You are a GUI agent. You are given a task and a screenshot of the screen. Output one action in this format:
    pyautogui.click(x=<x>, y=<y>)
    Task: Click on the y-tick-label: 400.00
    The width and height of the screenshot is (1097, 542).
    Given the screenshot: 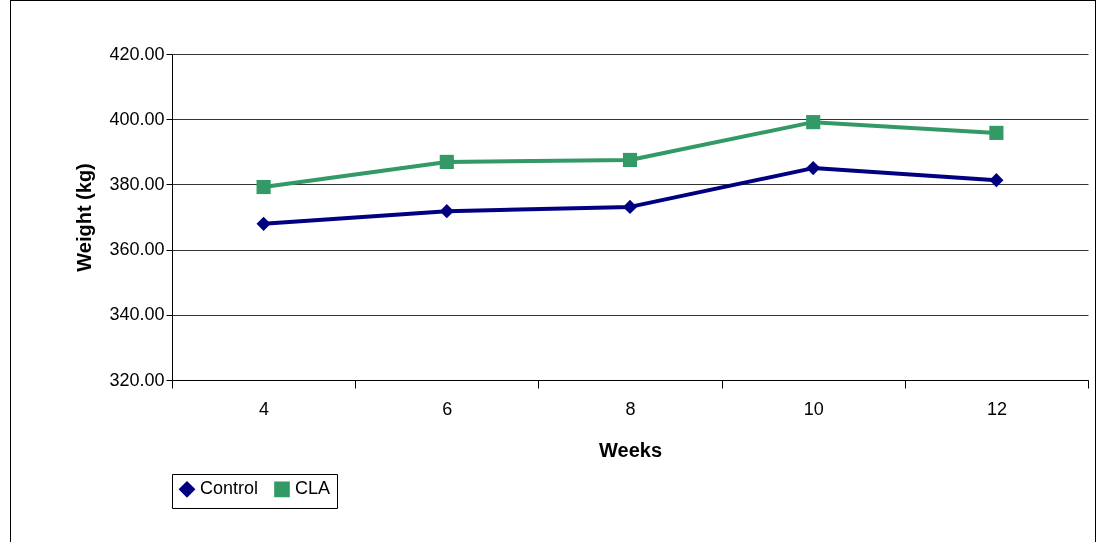 What is the action you would take?
    pyautogui.click(x=137, y=118)
    